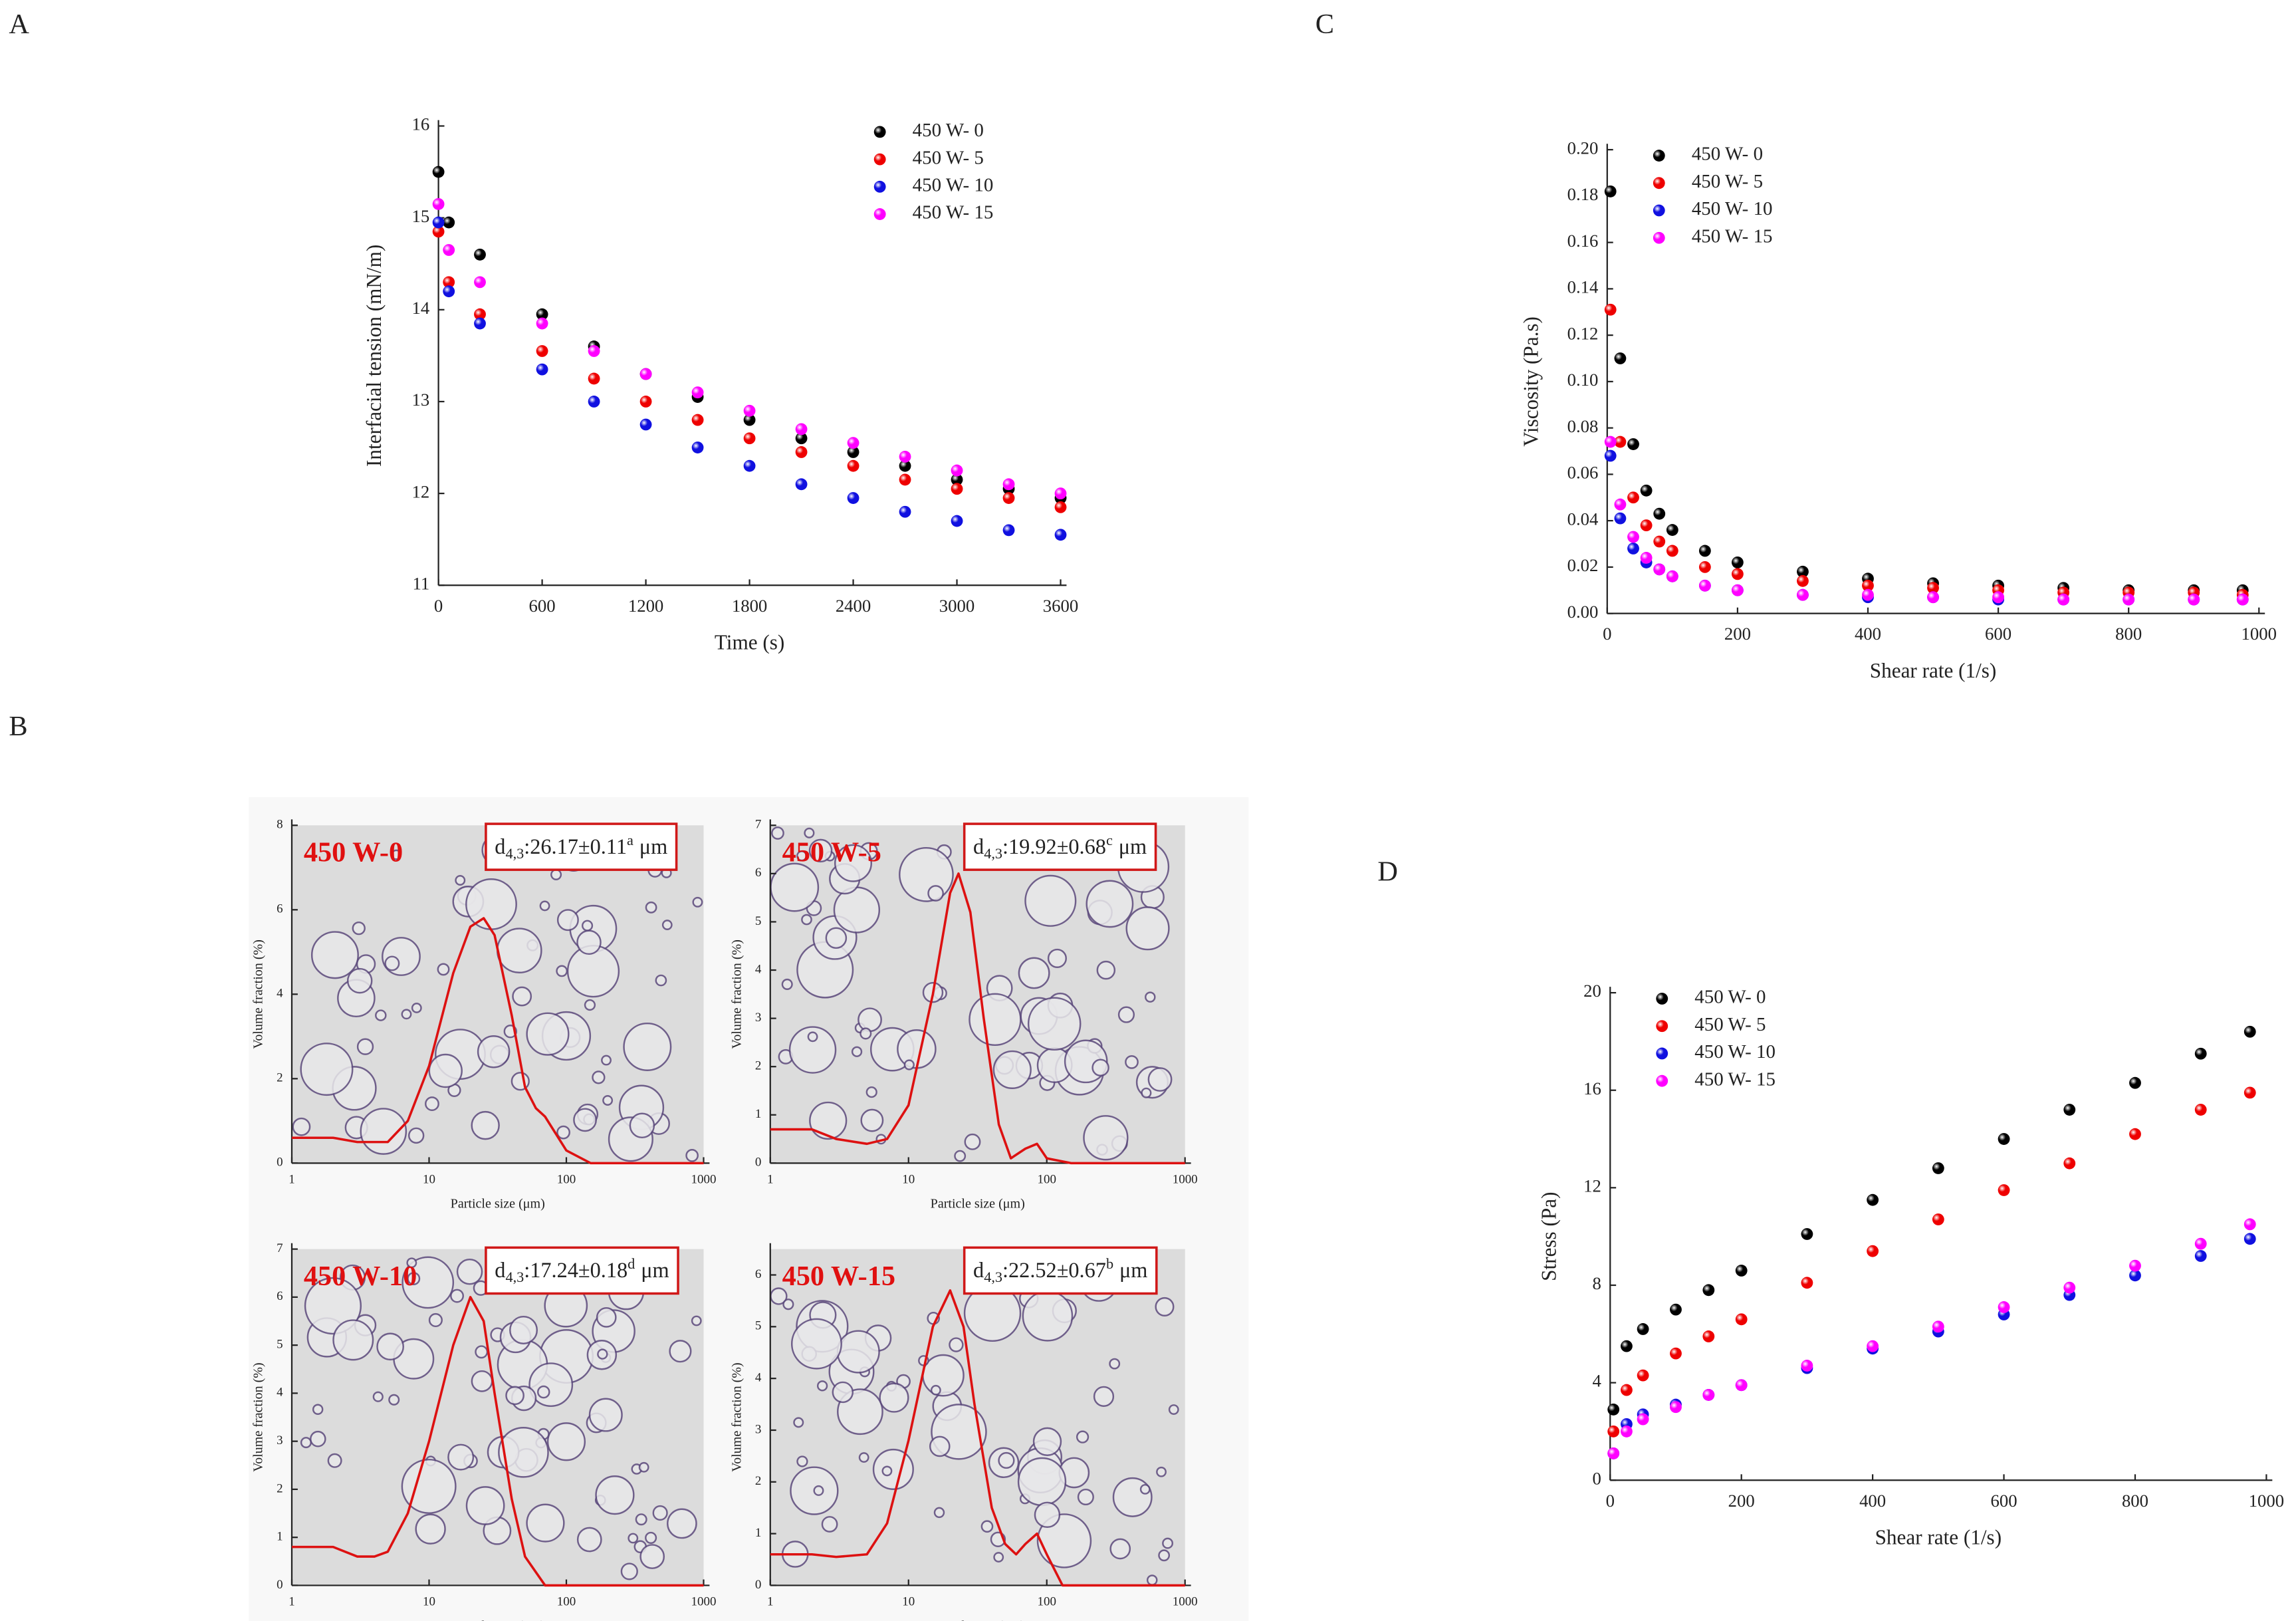  I want to click on x-tick-label: 3600, so click(1060, 606).